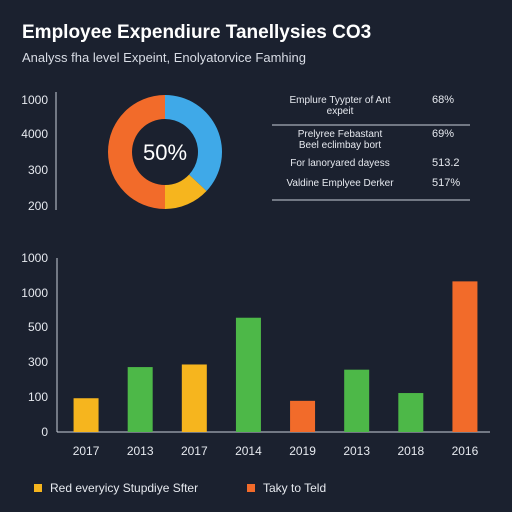 This screenshot has height=512, width=512. I want to click on table-row-value: 68%, so click(443, 100).